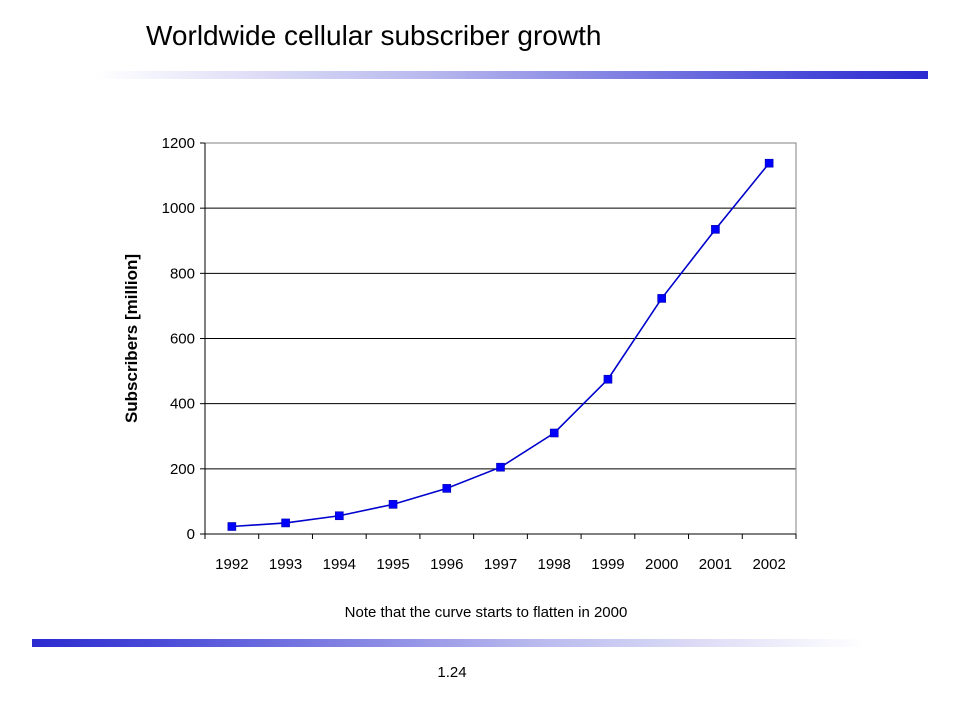 This screenshot has height=720, width=960. What do you see at coordinates (339, 516) in the screenshot?
I see `data-point-1994` at bounding box center [339, 516].